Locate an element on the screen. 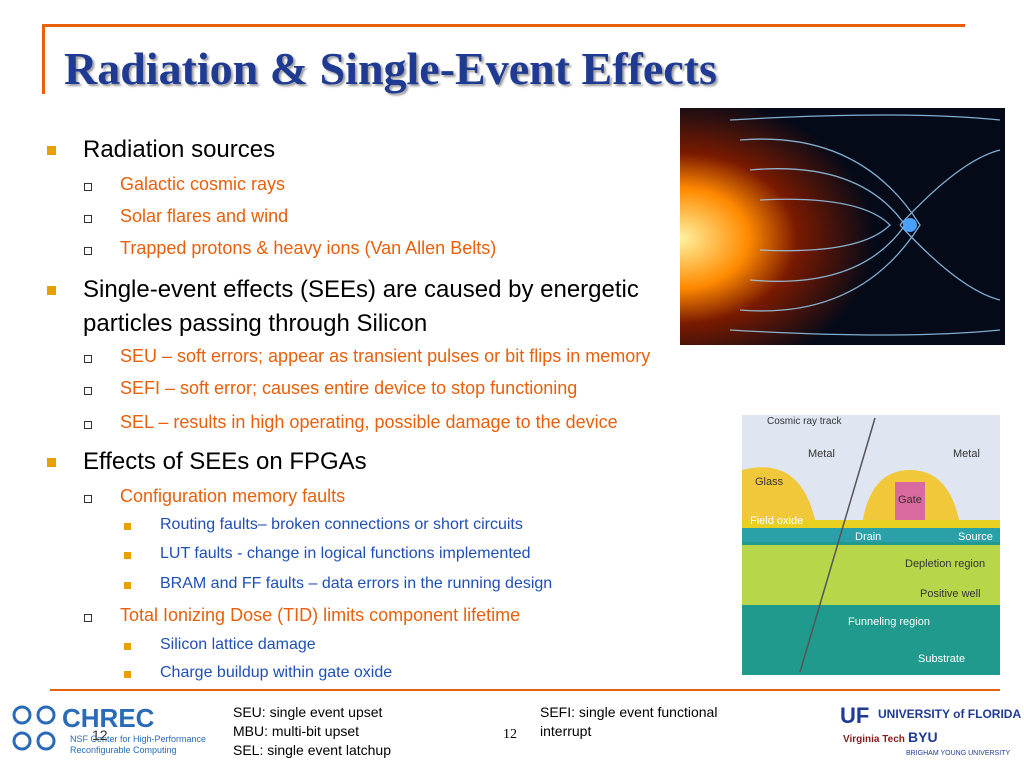  figure-label: Substrate is located at coordinates (941, 659).